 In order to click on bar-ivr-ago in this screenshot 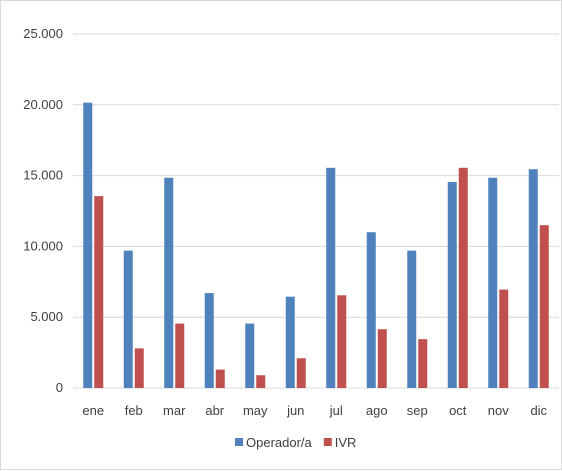, I will do `click(382, 358)`.